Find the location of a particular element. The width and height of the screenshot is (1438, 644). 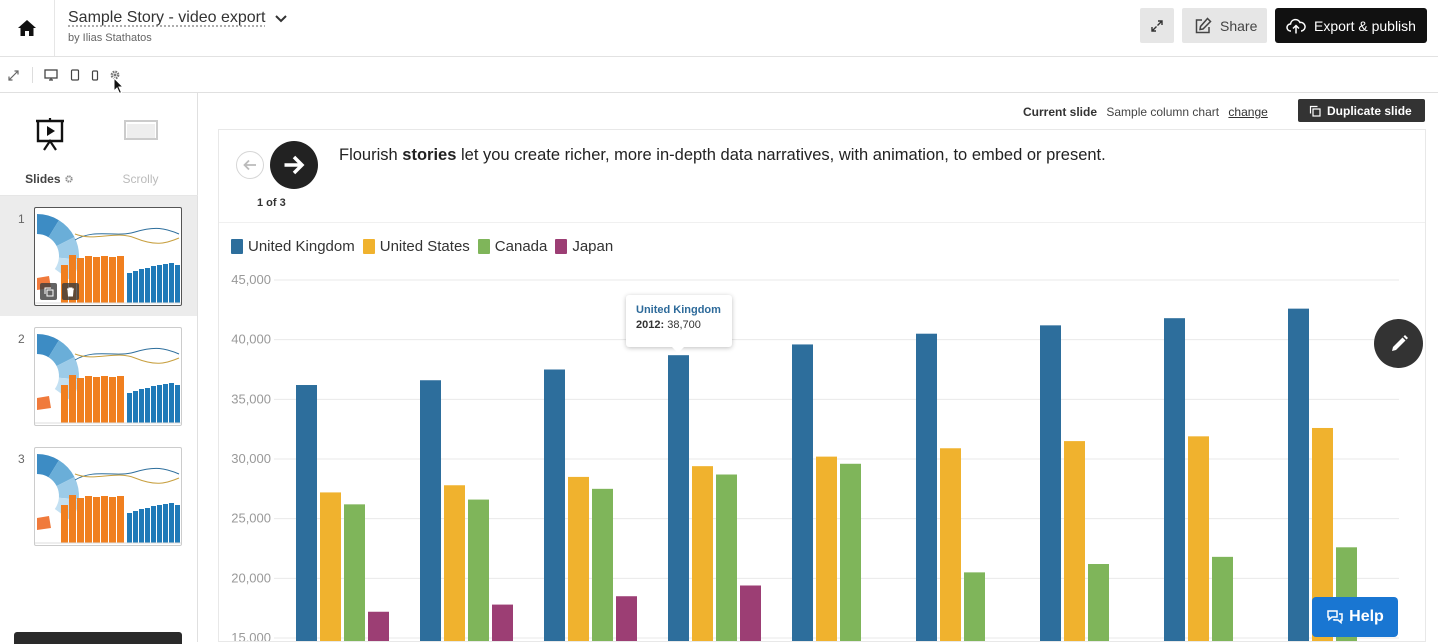

slide-preview is located at coordinates (108, 376).